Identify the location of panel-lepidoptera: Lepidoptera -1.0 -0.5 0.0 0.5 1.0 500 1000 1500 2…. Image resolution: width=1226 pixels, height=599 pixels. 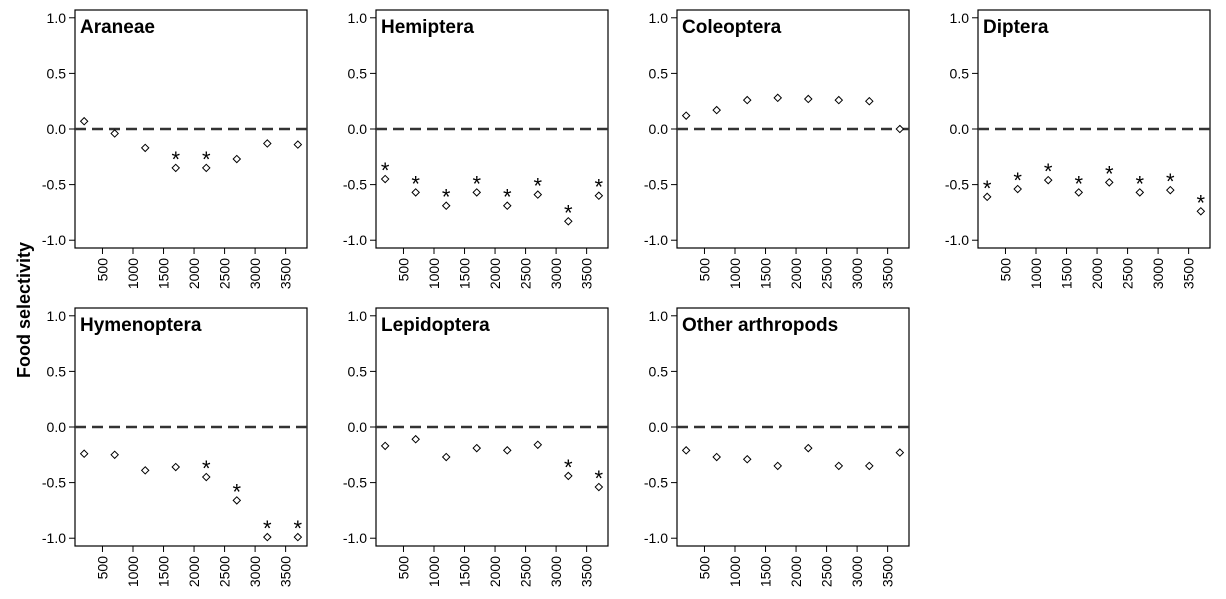
(476, 447).